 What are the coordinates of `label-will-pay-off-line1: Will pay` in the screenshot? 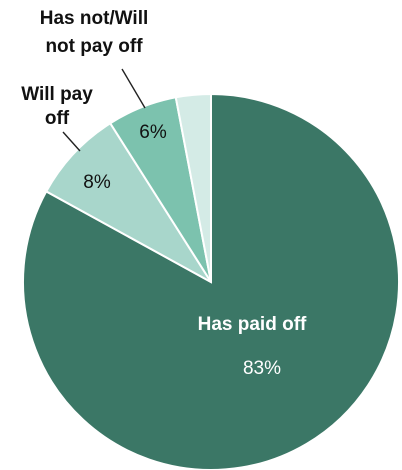 It's located at (57, 94).